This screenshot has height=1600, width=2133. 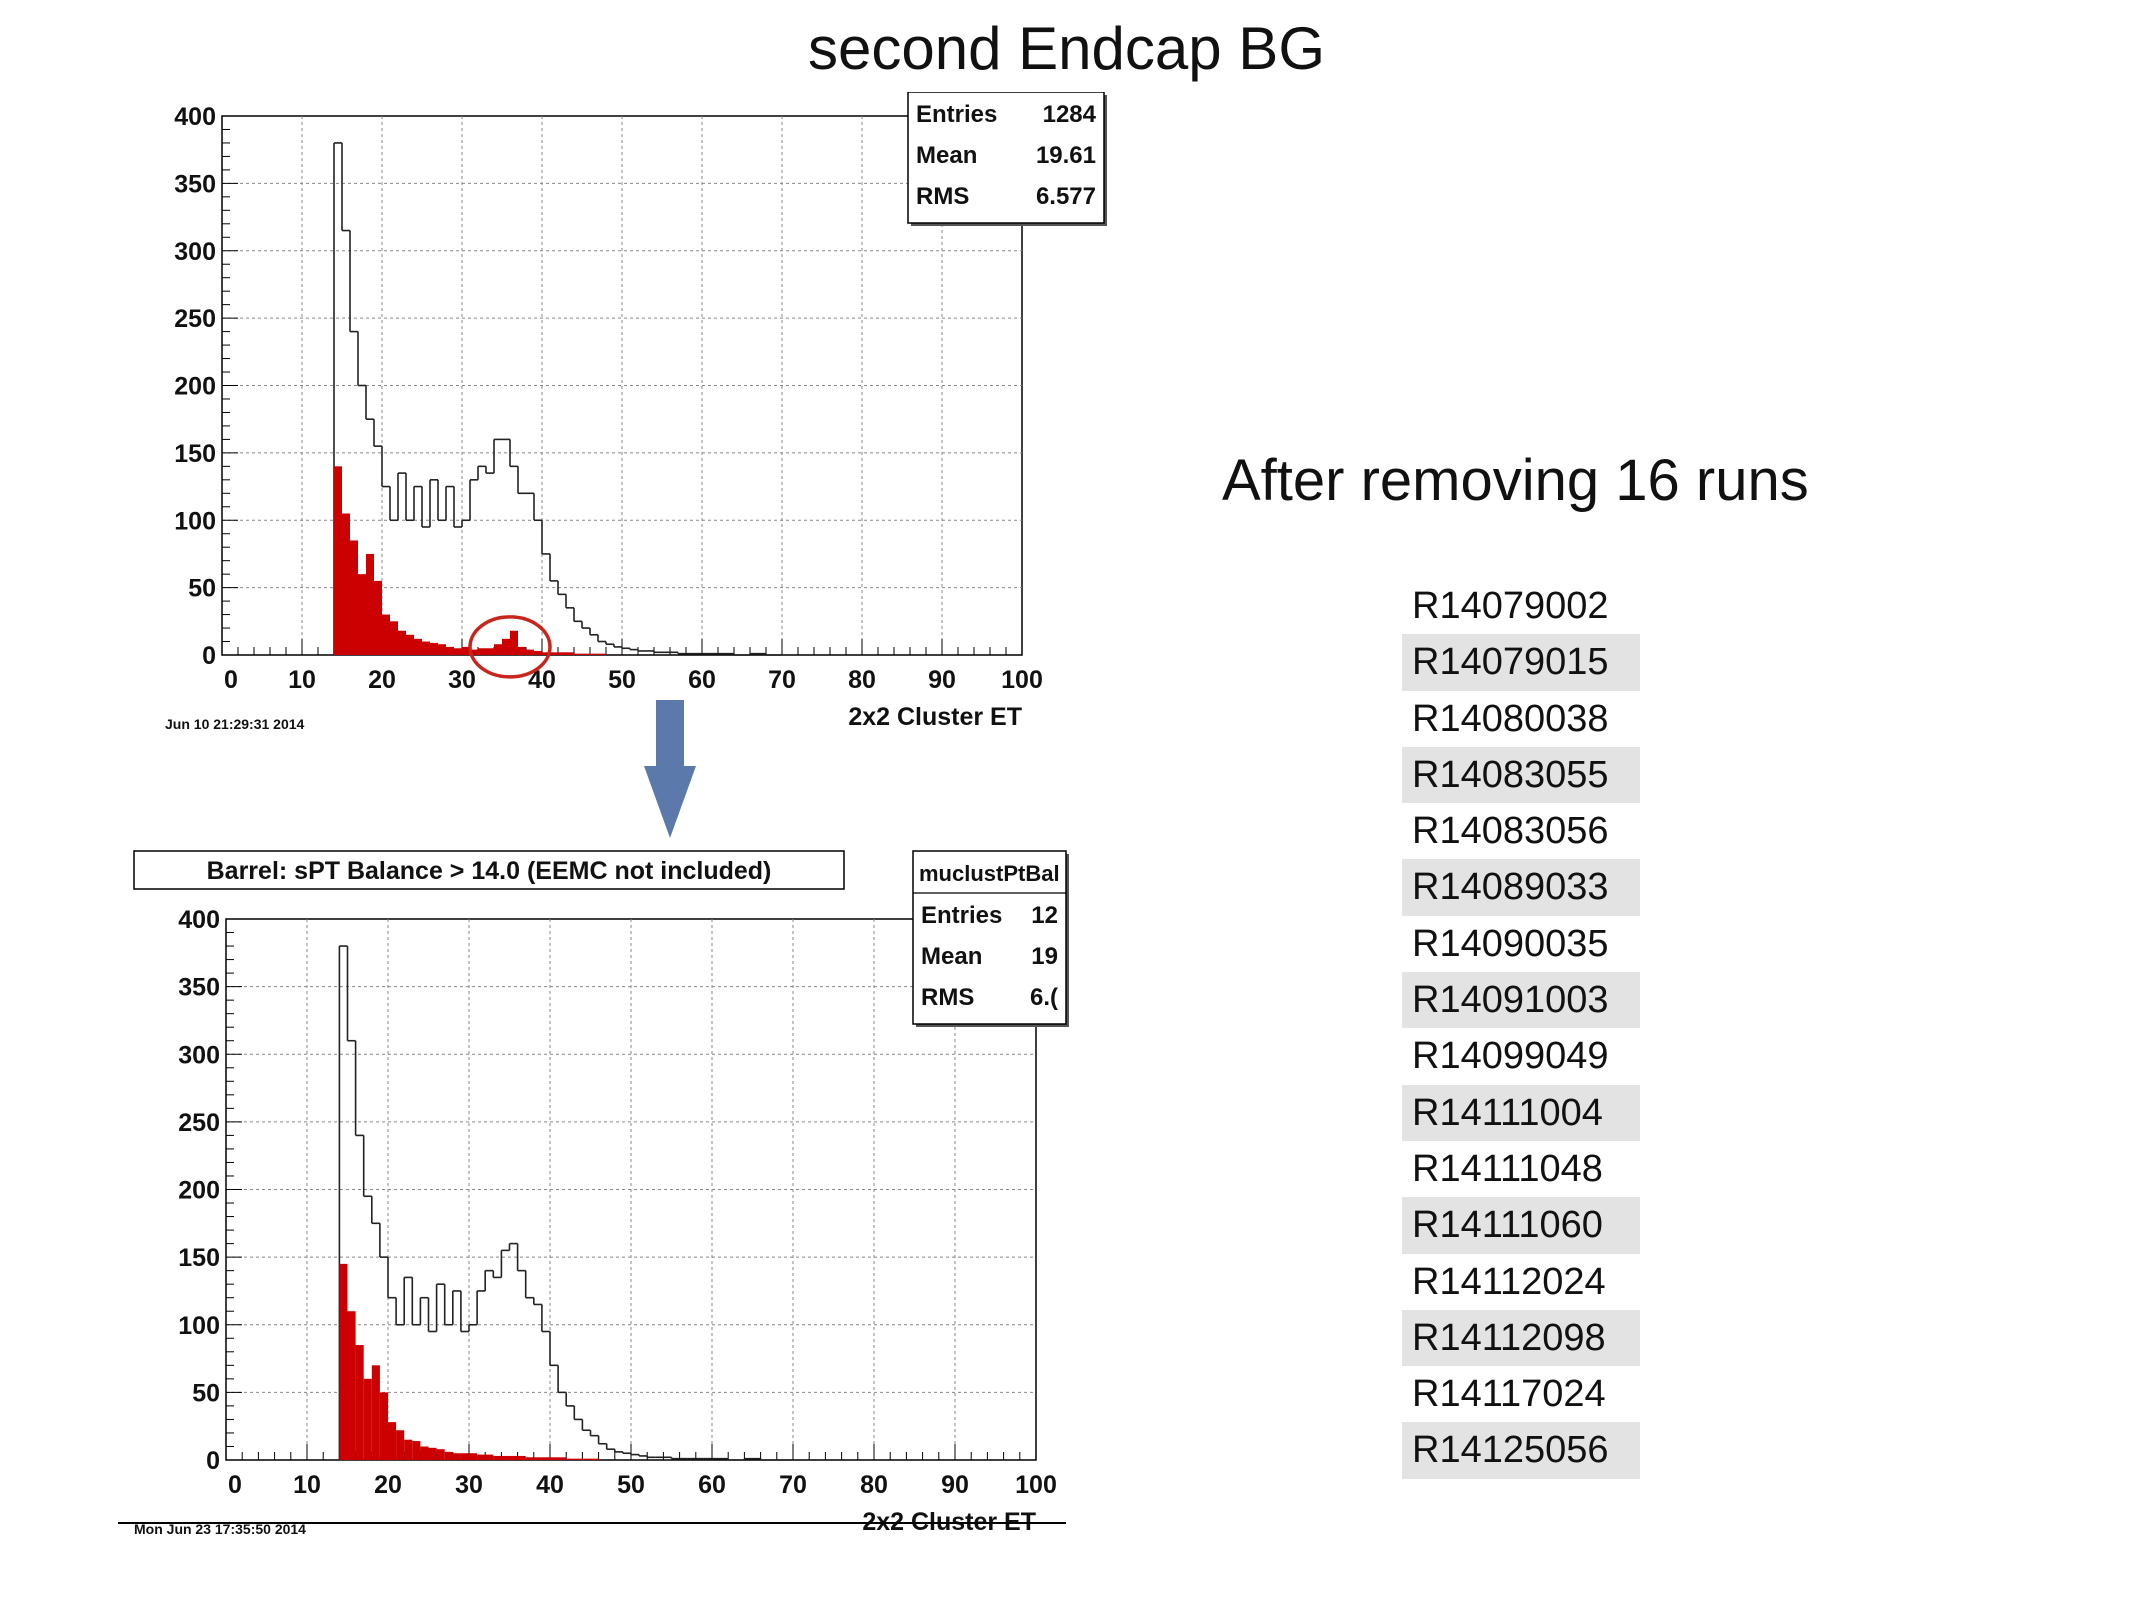 I want to click on run-item: R14112098, so click(x=1521, y=1338).